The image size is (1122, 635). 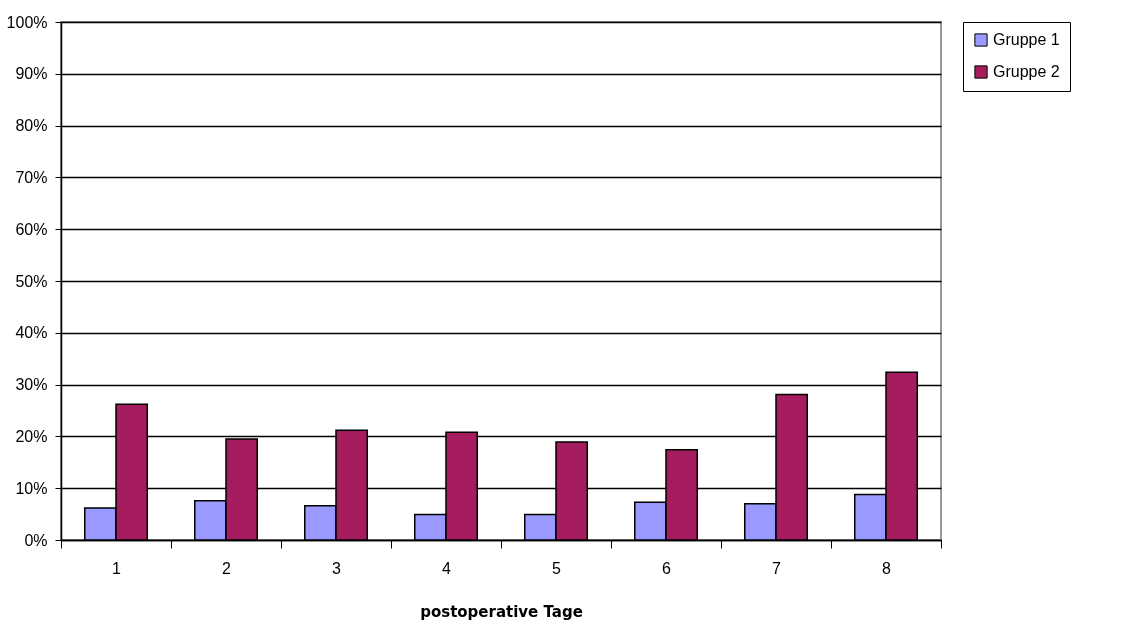 What do you see at coordinates (447, 568) in the screenshot?
I see `x-tick-label: 4` at bounding box center [447, 568].